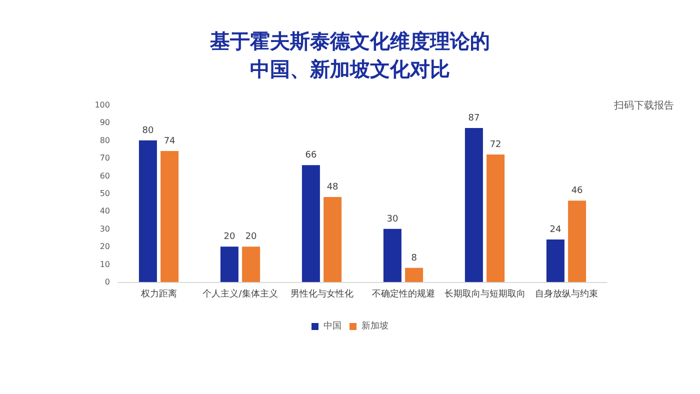 The height and width of the screenshot is (394, 700). Describe the element at coordinates (566, 294) in the screenshot. I see `x-tick-label: 自身放纵与约束` at that location.